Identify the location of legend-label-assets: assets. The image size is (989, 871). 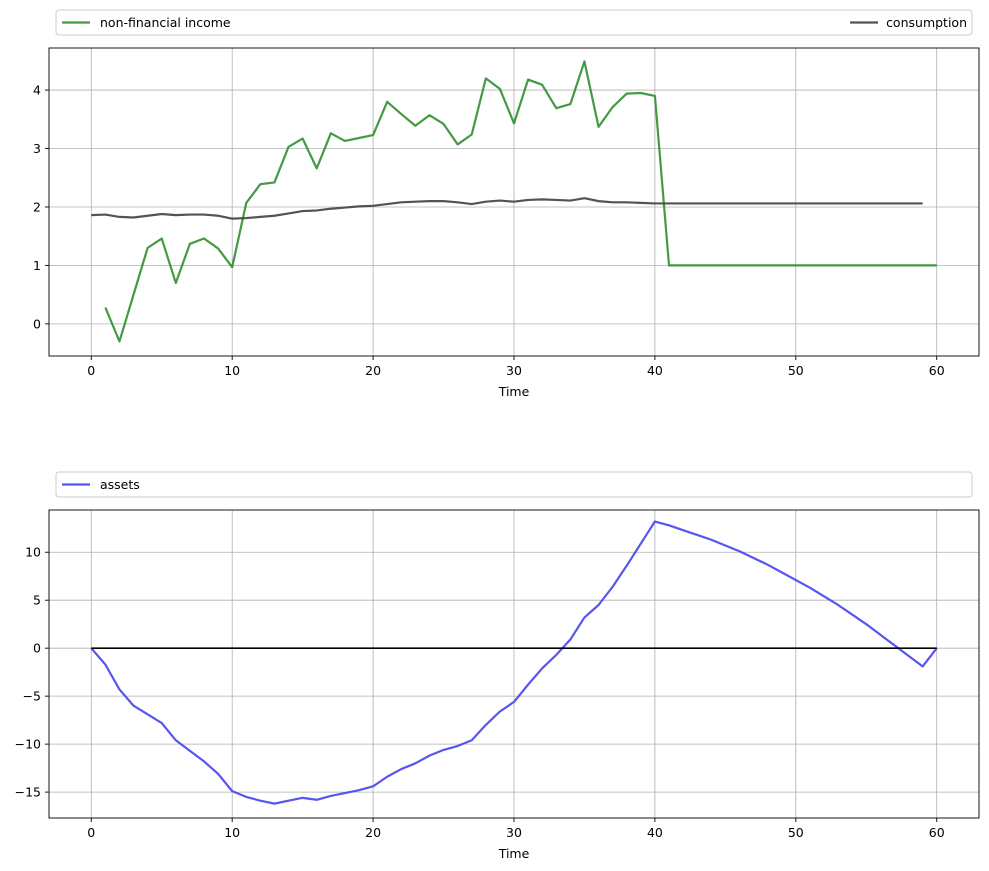
(120, 484).